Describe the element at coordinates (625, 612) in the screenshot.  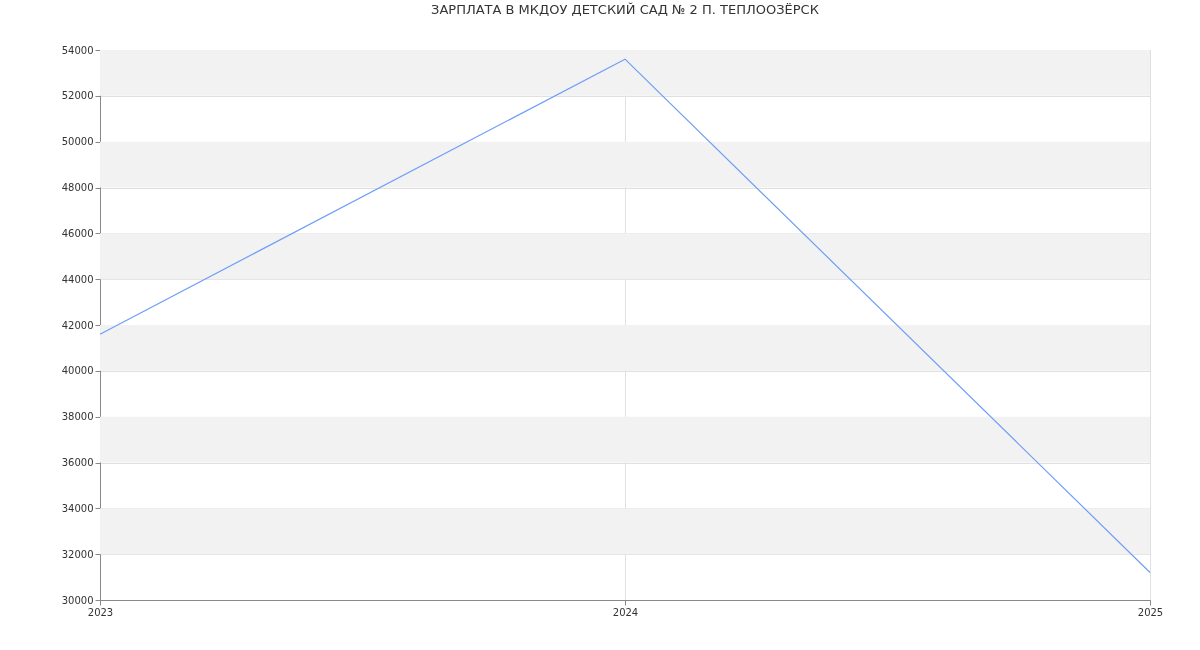
I see `x-tick-label: 2024` at that location.